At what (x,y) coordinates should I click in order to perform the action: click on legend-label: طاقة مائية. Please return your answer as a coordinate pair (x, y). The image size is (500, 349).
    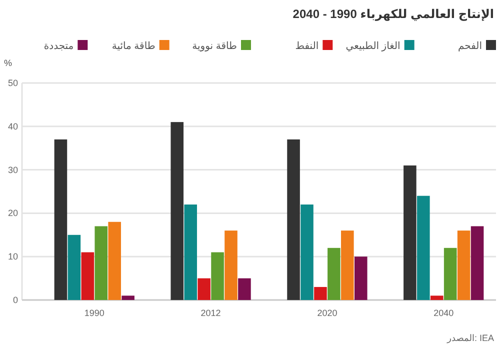
    Looking at the image, I should click on (134, 46).